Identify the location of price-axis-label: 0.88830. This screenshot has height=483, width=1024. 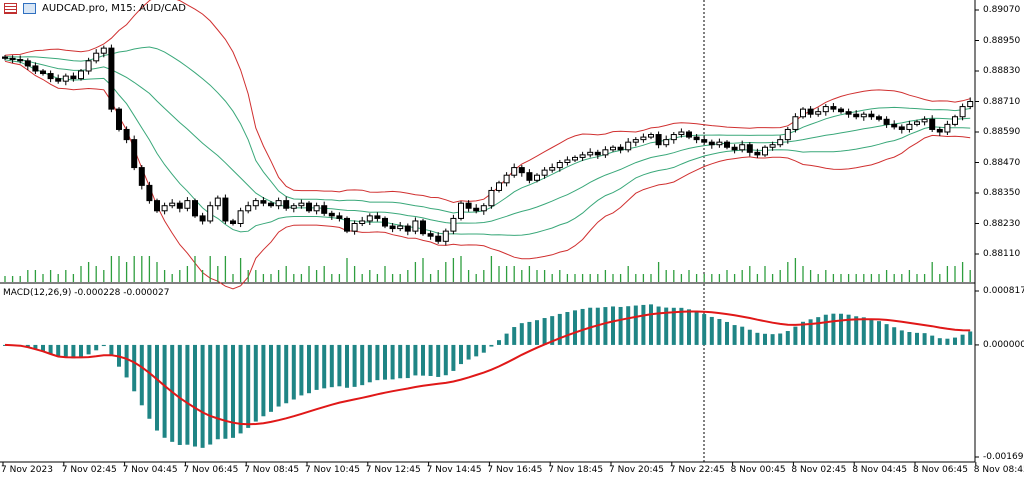
(1002, 71).